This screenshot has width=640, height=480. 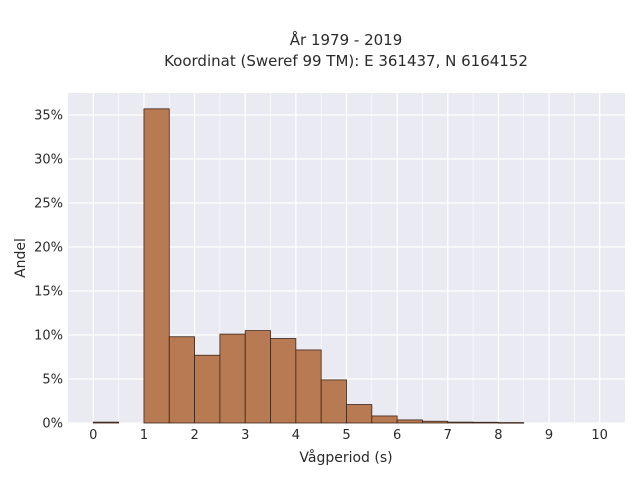 What do you see at coordinates (448, 435) in the screenshot?
I see `x-tick-label: 7` at bounding box center [448, 435].